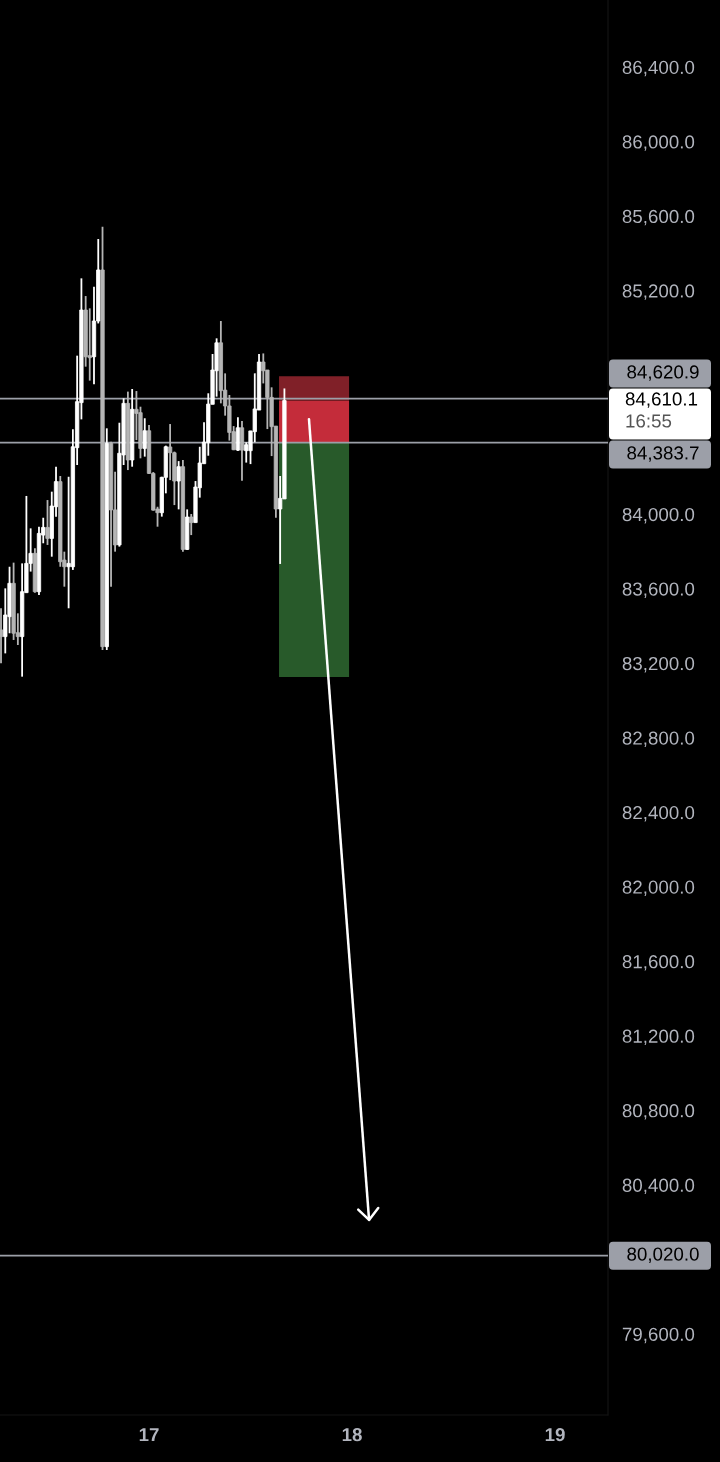 This screenshot has width=720, height=1462. Describe the element at coordinates (663, 373) in the screenshot. I see `ref-line-label: 84,620.9` at that location.